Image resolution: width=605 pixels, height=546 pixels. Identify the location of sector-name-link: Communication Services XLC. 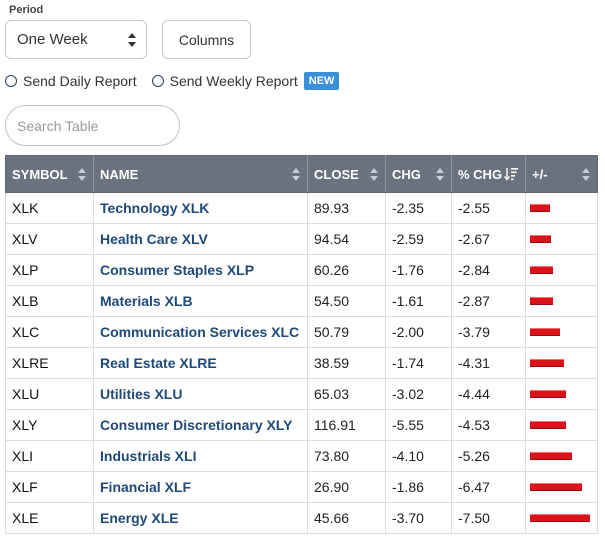
(200, 332).